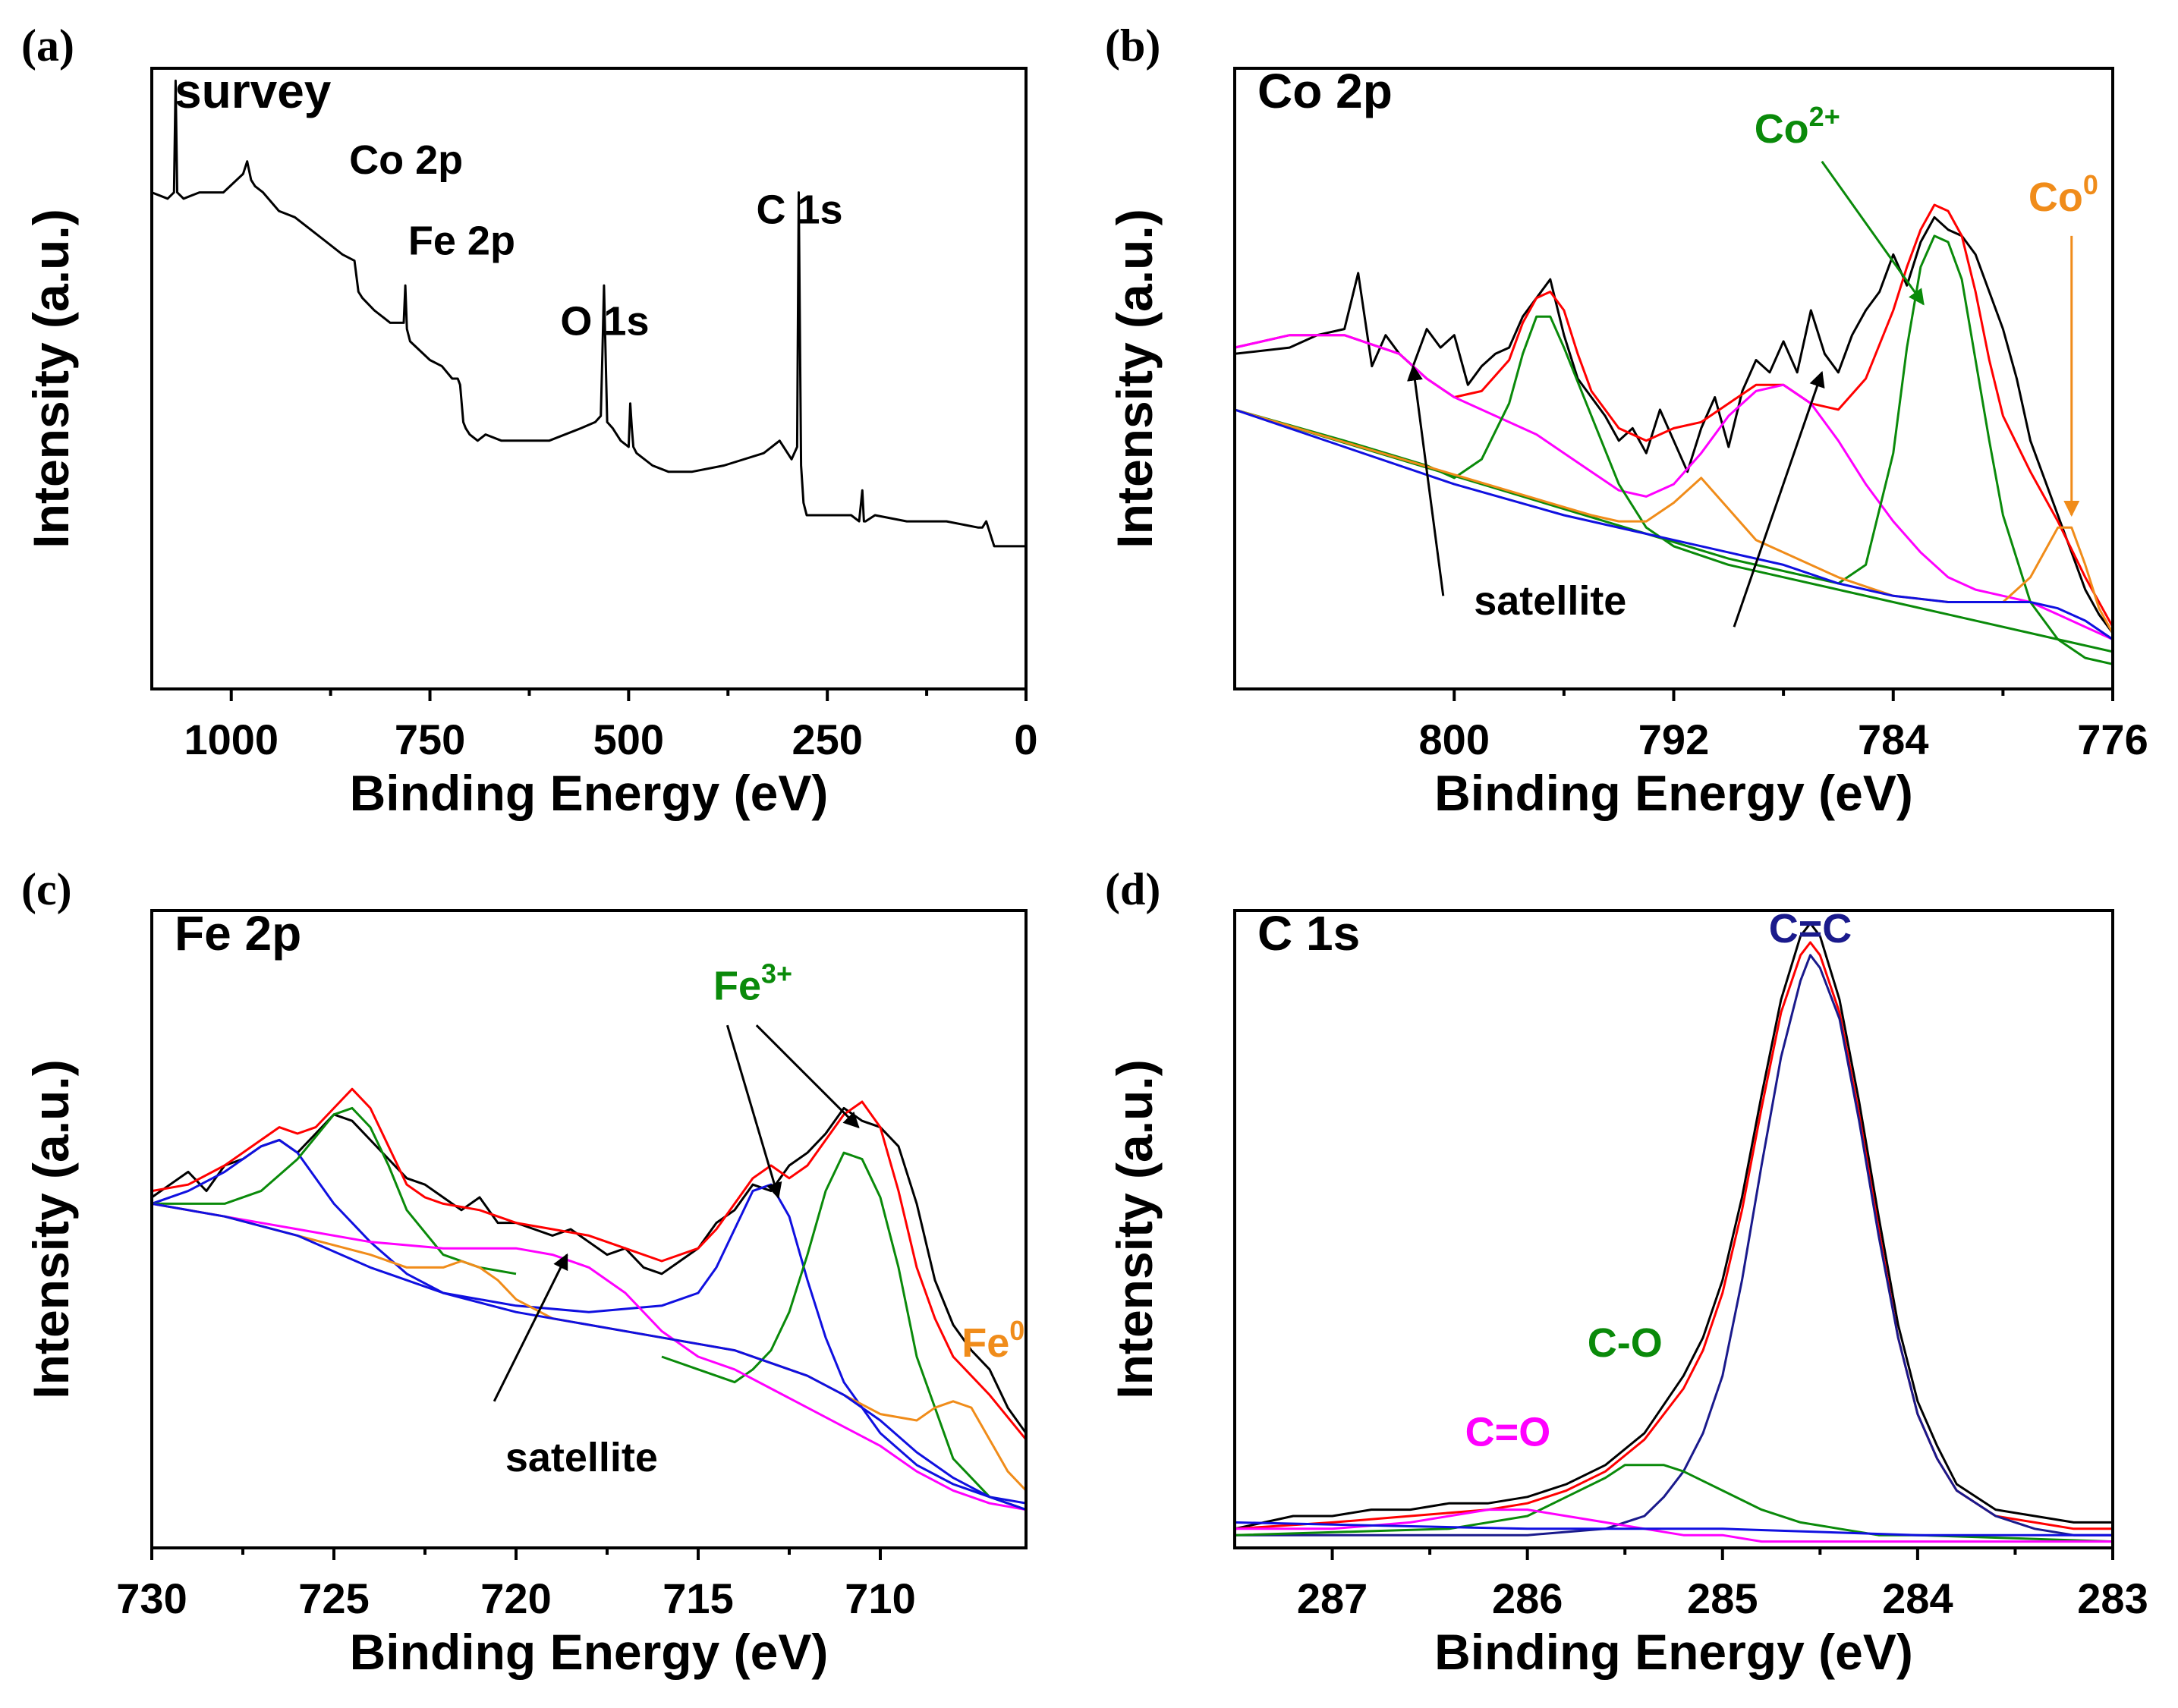  Describe the element at coordinates (1132, 45) in the screenshot. I see `panel-label: (b)` at that location.